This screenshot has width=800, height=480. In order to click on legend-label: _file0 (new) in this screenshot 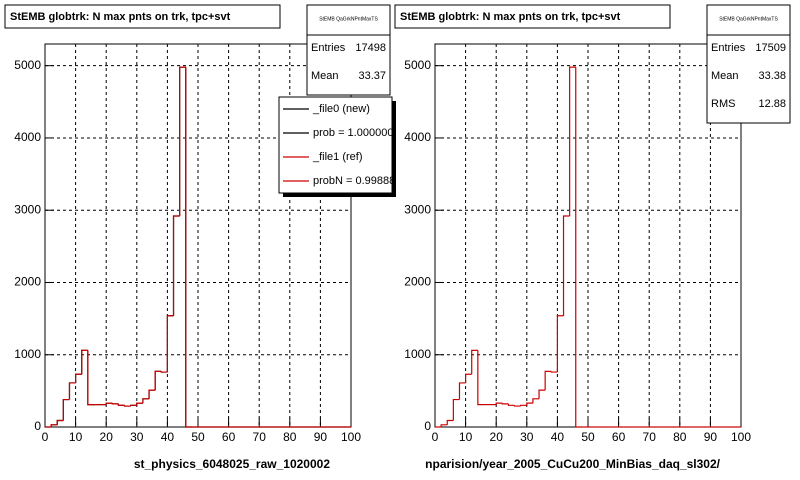, I will do `click(341, 109)`.